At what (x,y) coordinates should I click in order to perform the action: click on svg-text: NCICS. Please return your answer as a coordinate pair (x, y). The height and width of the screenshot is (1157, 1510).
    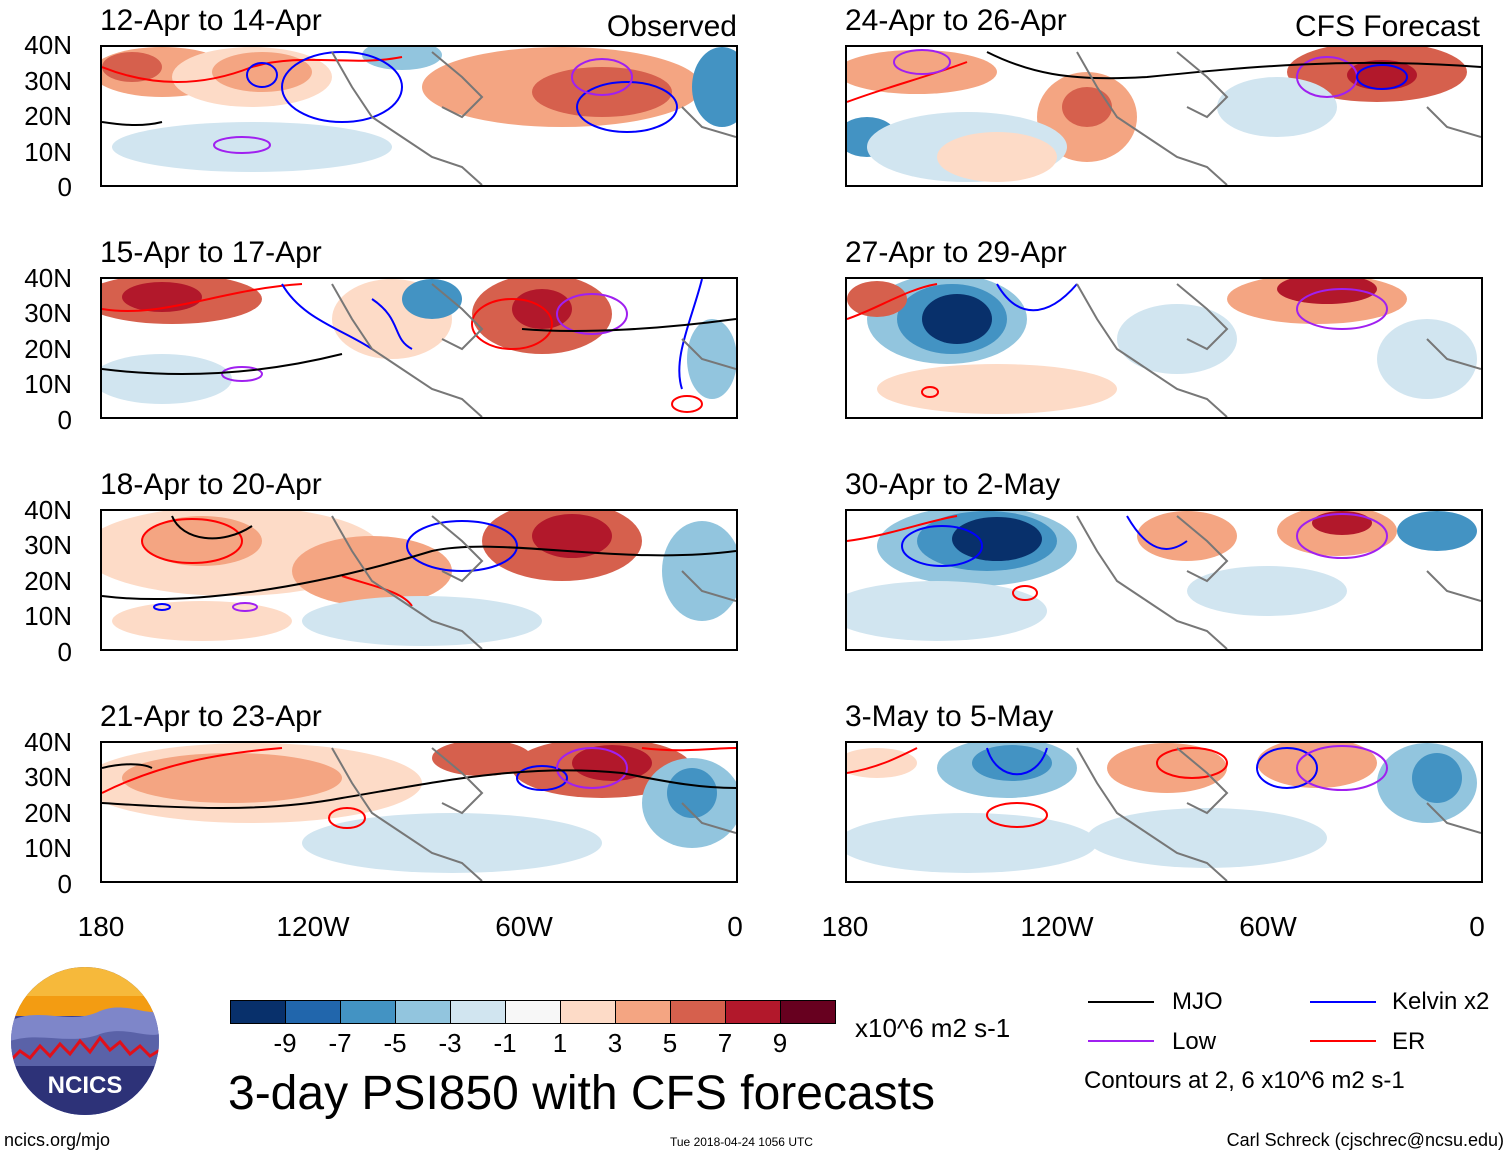
    Looking at the image, I should click on (85, 1085).